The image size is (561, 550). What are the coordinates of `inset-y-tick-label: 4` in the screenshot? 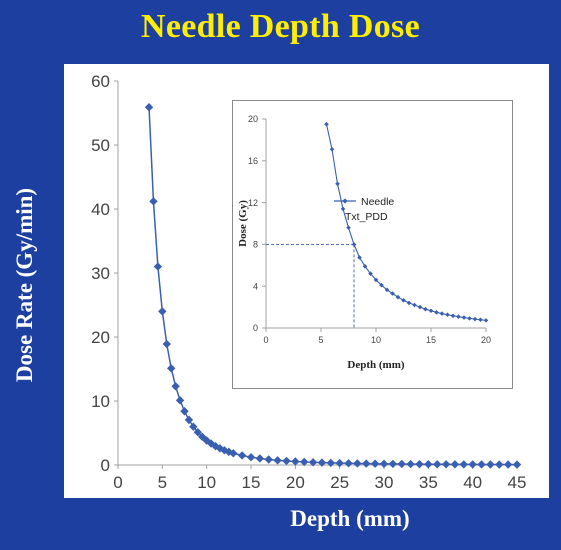 It's located at (255, 286).